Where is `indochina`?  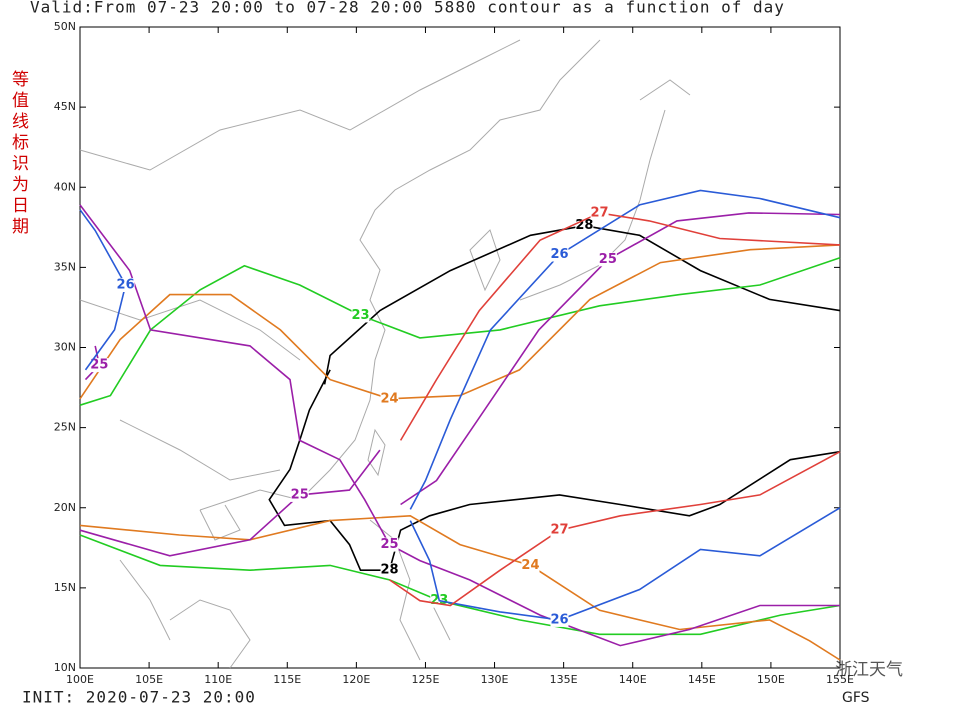 indochina is located at coordinates (185, 614).